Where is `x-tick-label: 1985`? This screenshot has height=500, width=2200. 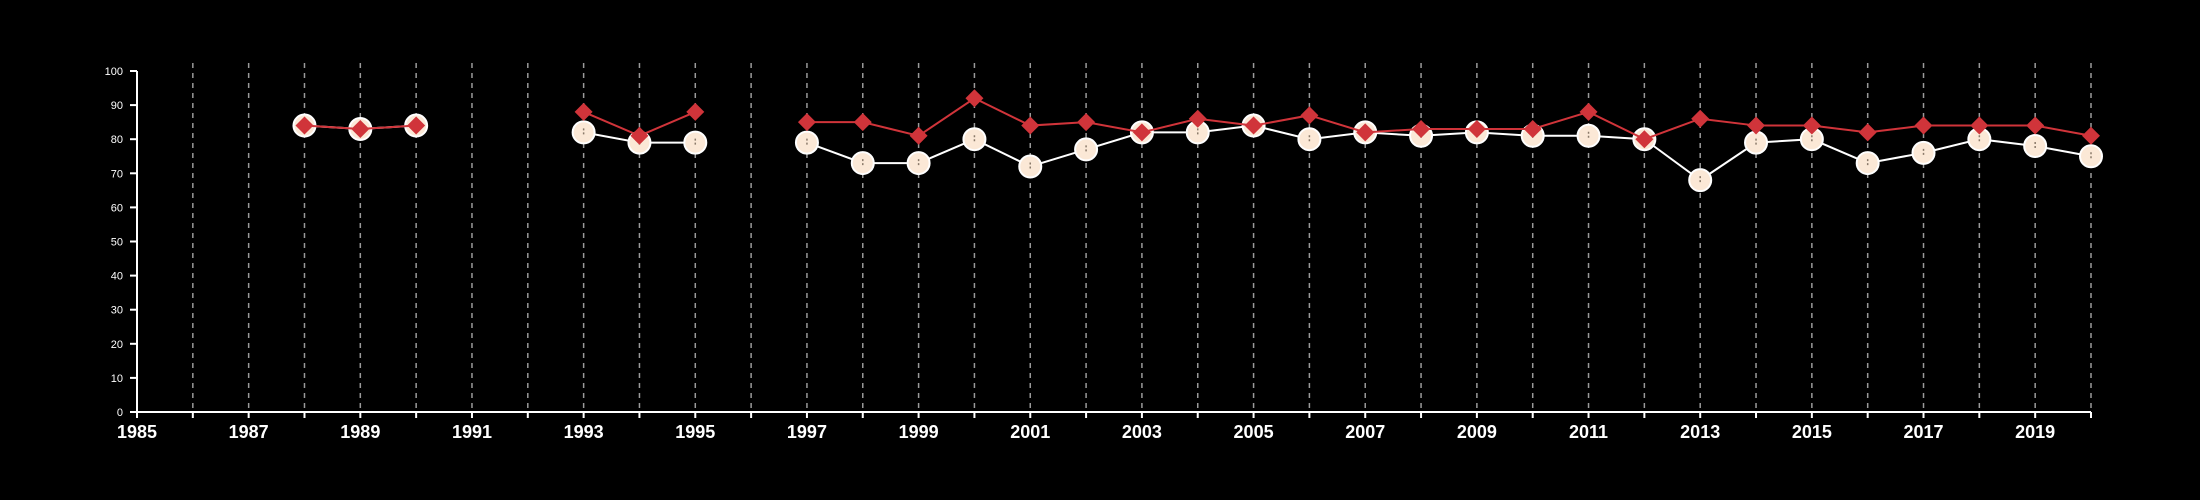 x-tick-label: 1985 is located at coordinates (137, 432).